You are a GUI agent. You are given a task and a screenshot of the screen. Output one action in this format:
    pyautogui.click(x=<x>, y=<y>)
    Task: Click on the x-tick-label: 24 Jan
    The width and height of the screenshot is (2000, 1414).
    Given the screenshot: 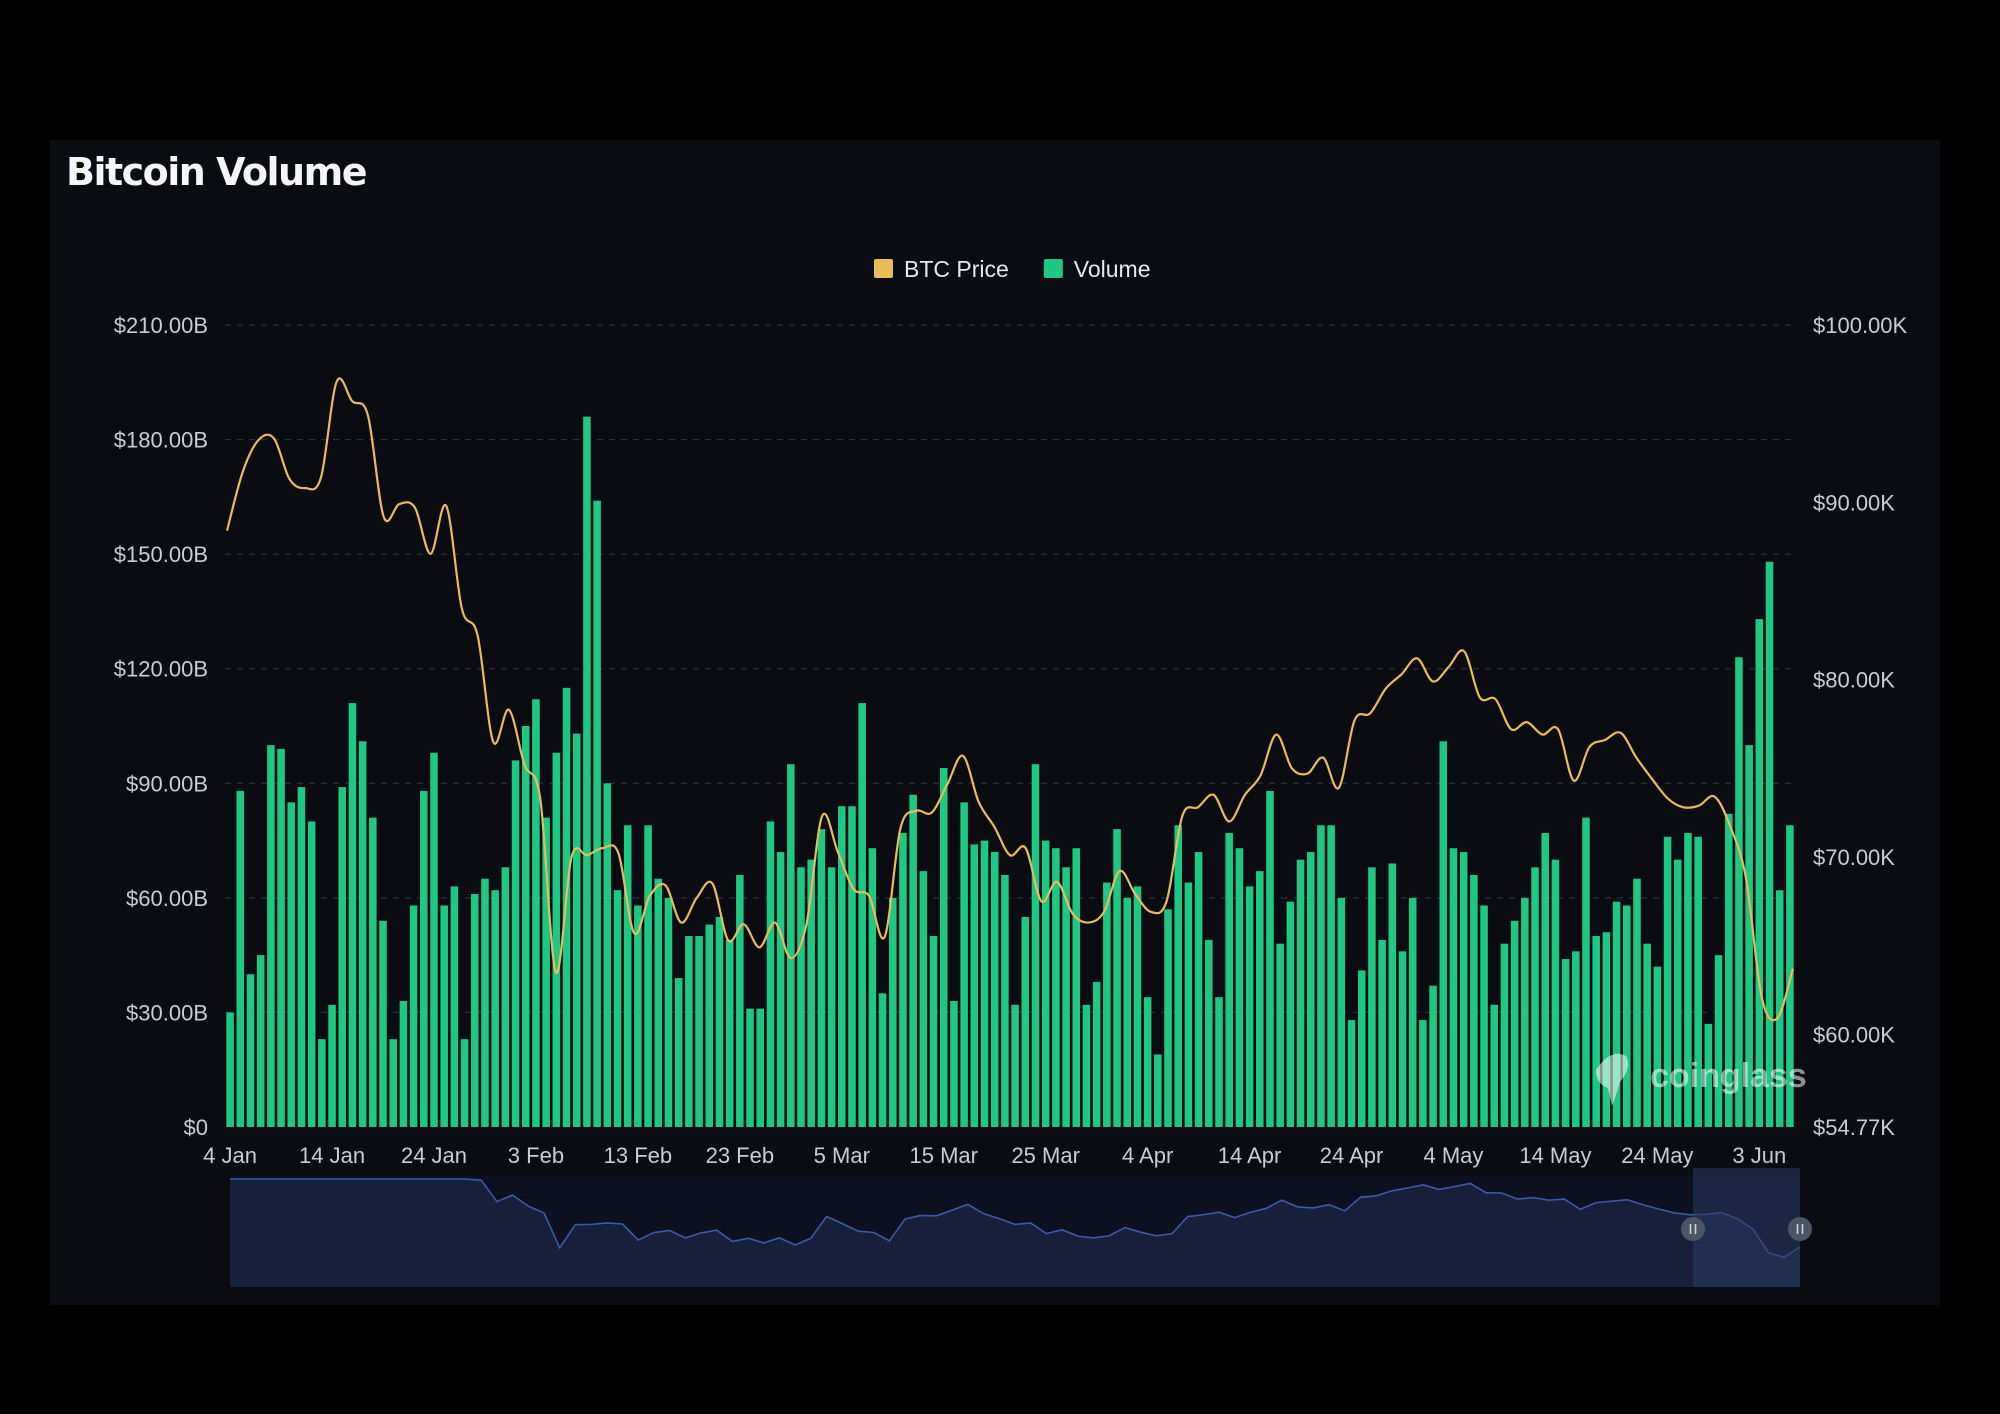 What is the action you would take?
    pyautogui.click(x=434, y=1155)
    